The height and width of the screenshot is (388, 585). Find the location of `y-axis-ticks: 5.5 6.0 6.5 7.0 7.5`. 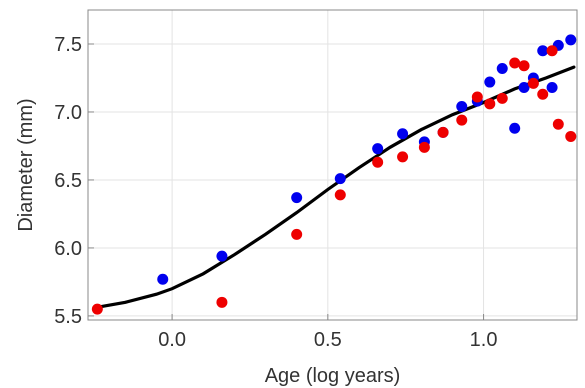

y-axis-ticks: 5.5 6.0 6.5 7.0 7.5 is located at coordinates (74, 181).